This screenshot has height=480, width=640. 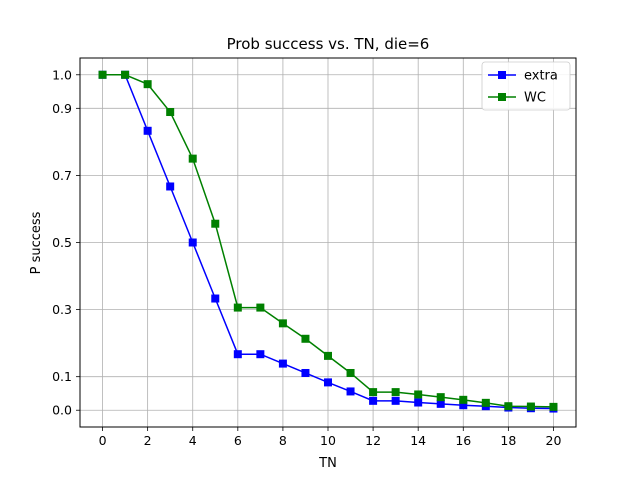 I want to click on legend-marker-WC, so click(x=502, y=97).